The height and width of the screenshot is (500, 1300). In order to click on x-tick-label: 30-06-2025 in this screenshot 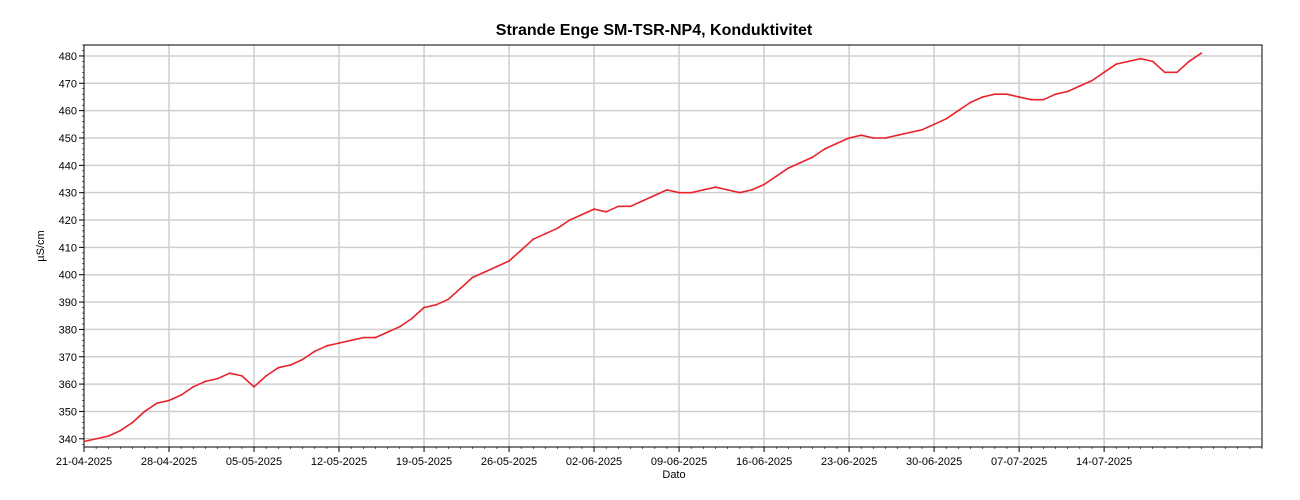, I will do `click(934, 462)`.